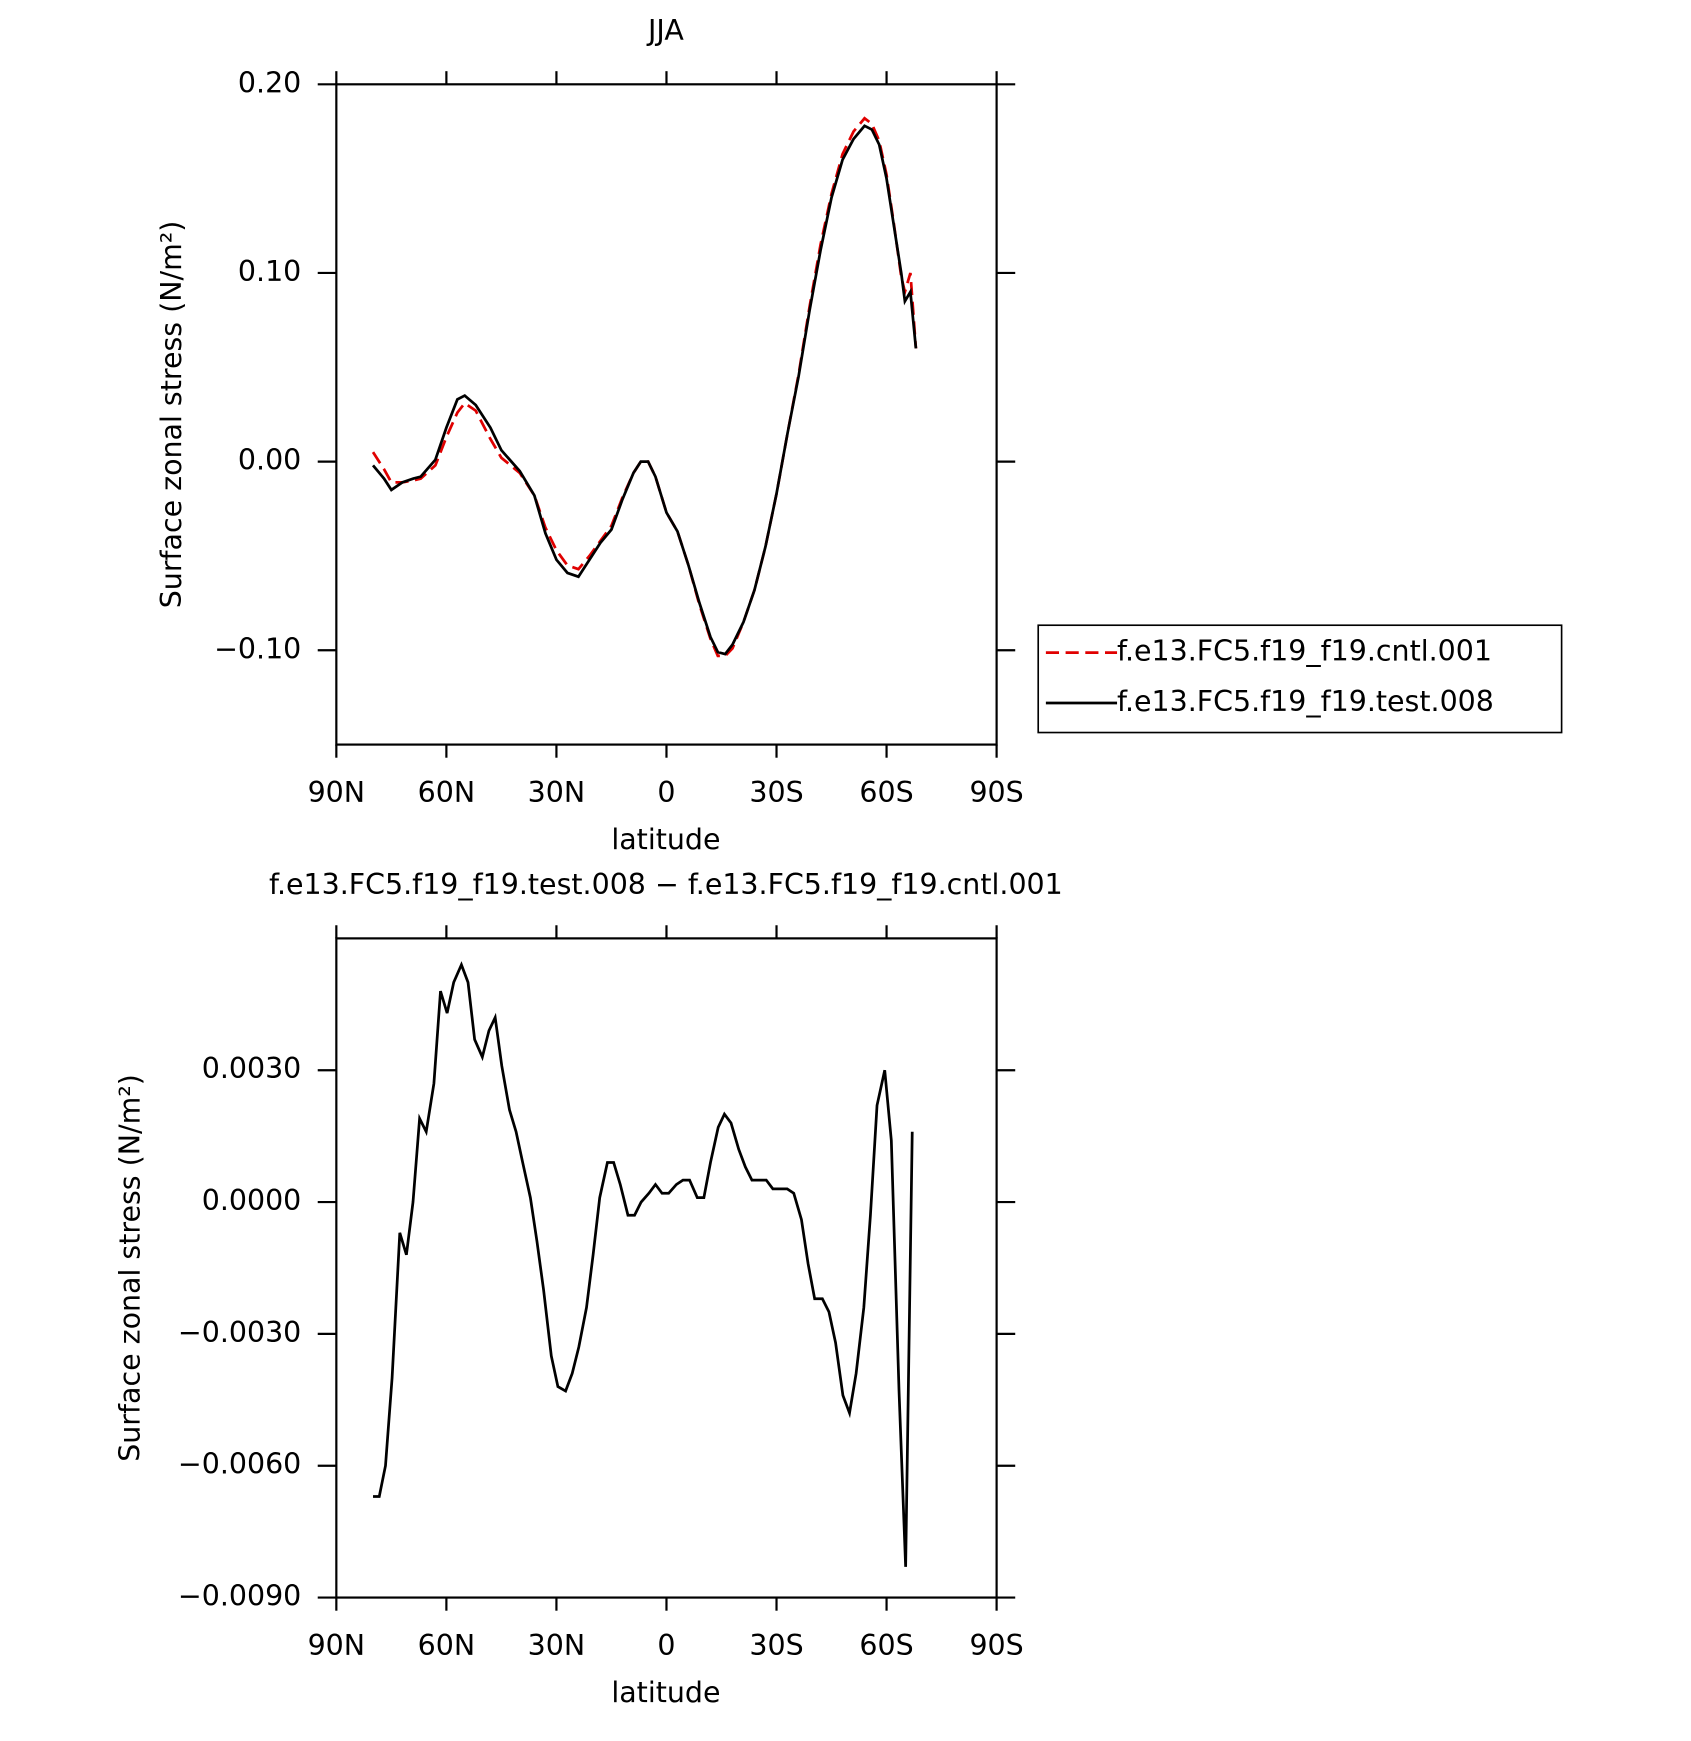 The height and width of the screenshot is (1741, 1691). I want to click on legend-box, so click(1300, 679).